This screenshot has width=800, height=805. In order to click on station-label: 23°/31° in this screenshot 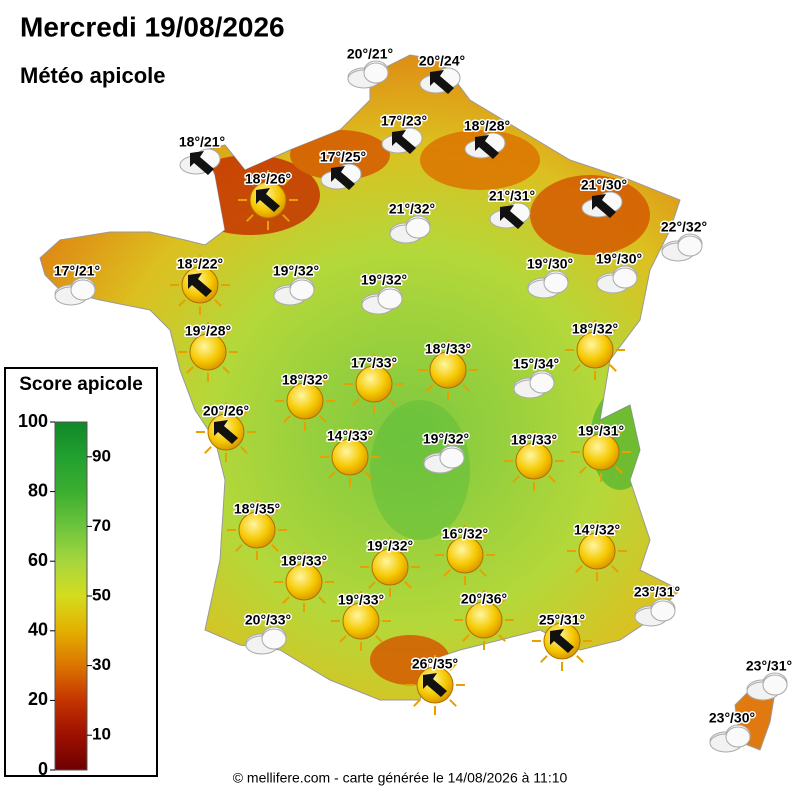, I will do `click(769, 666)`.